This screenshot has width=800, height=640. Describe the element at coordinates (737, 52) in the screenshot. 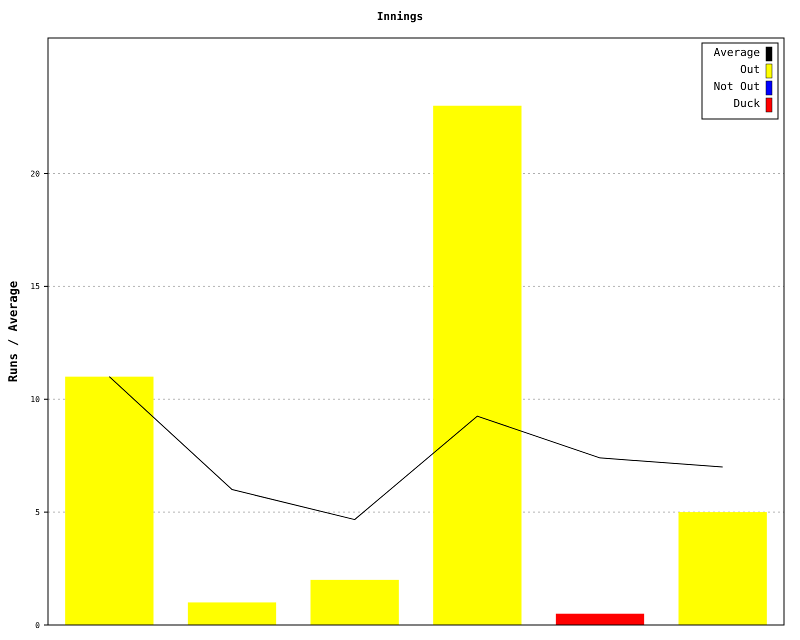

I see `legend-label: Average` at that location.